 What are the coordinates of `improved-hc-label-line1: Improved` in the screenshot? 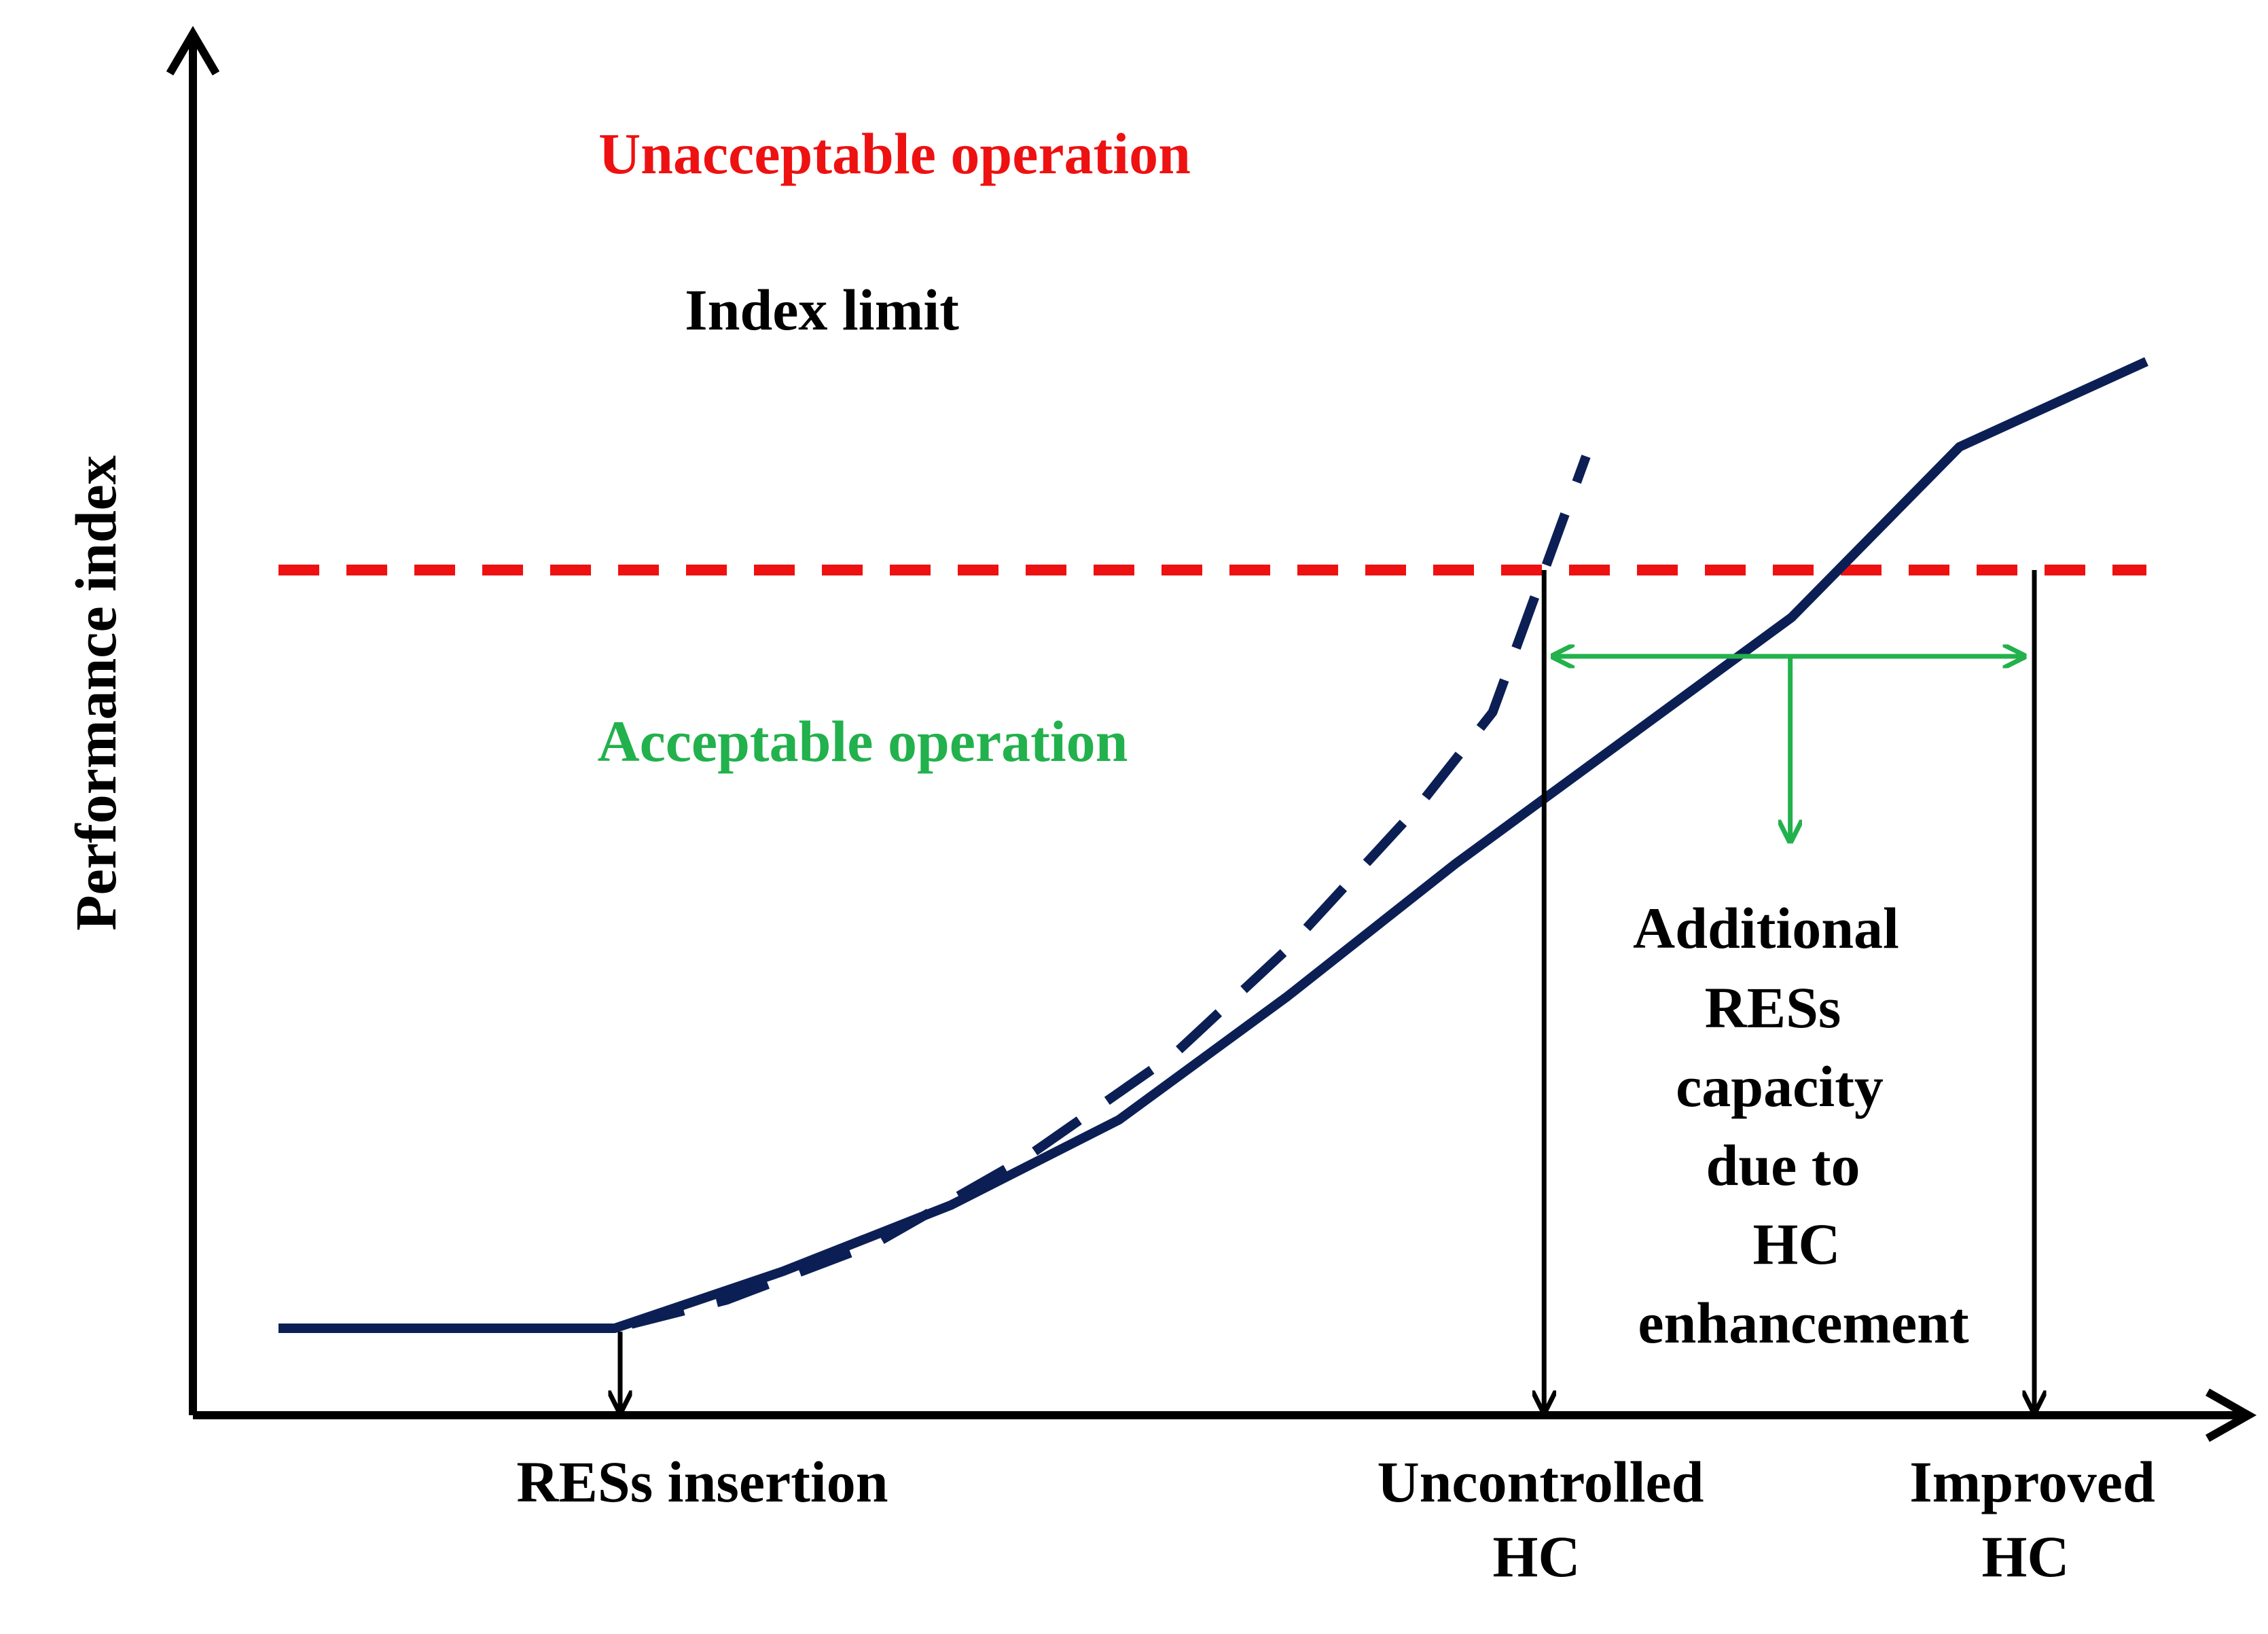 It's located at (2032, 1481).